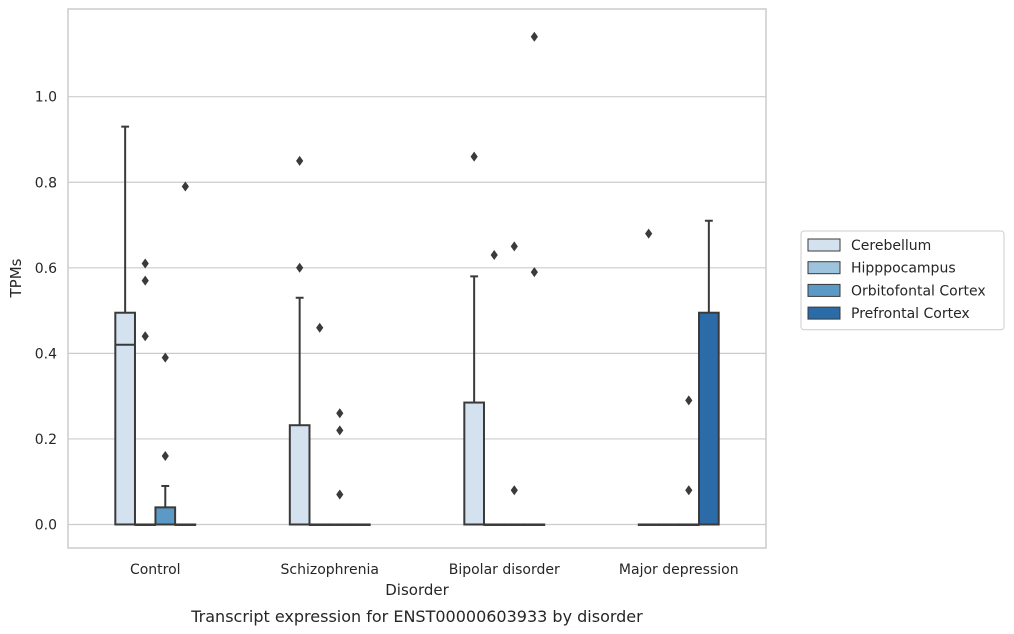 This screenshot has height=634, width=1014. I want to click on y-tick-label: 0.0, so click(46, 525).